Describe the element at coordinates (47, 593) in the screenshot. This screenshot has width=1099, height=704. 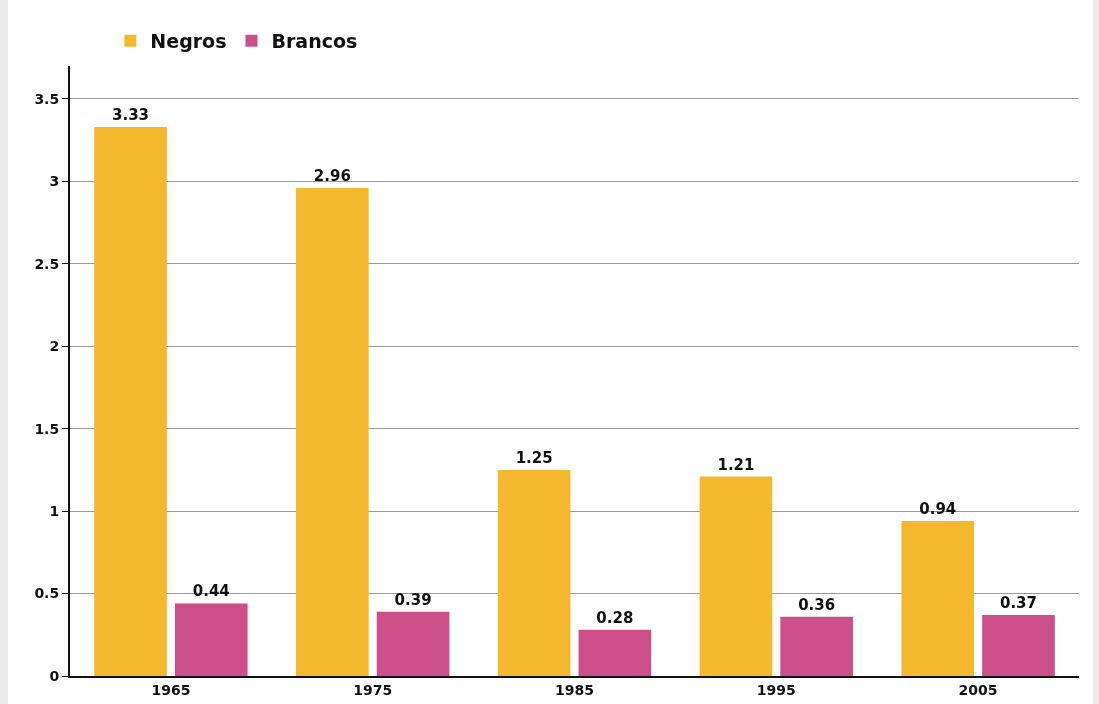
I see `y-tick-label: 0.5` at that location.